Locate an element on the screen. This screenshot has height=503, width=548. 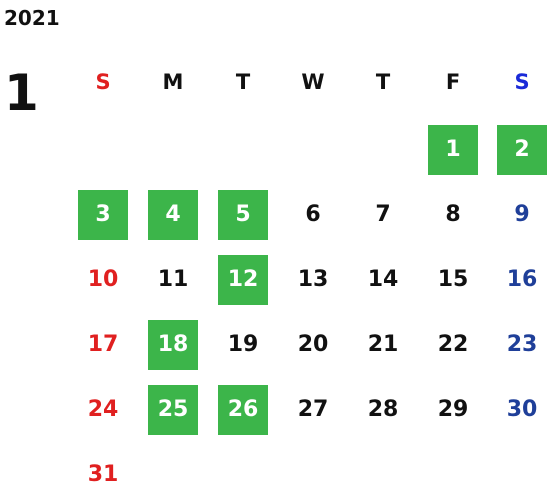
day-cell-5: 5 is located at coordinates (243, 215).